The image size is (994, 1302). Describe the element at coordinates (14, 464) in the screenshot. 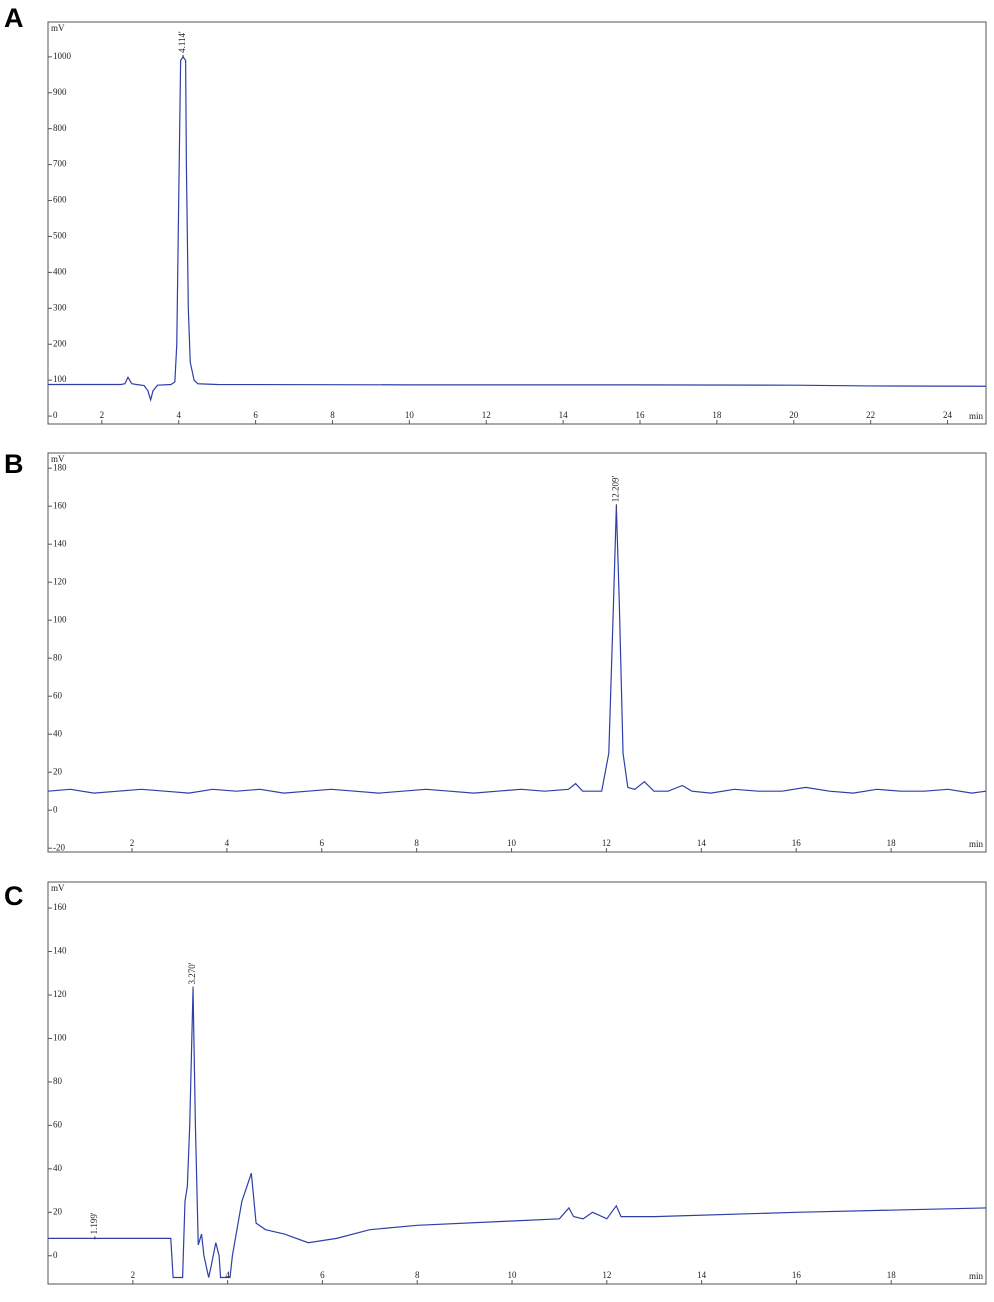

I see `panel-letter: B` at that location.